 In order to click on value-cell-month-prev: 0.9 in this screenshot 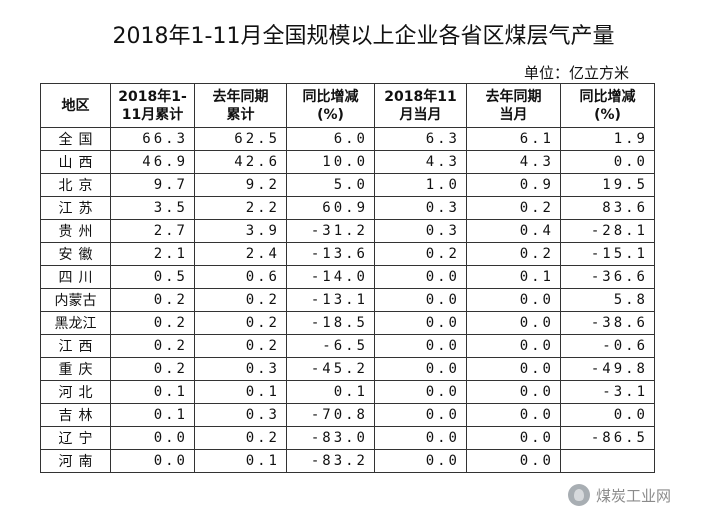, I will do `click(513, 185)`.